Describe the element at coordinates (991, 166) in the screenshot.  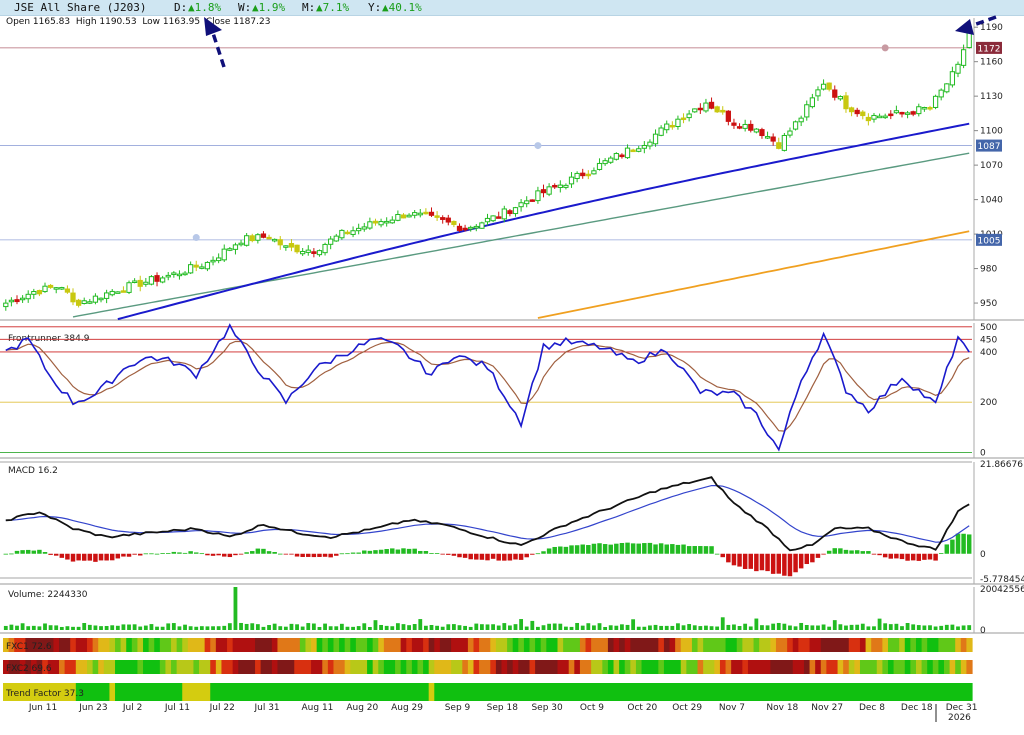
I see `price-tick-label: 1070` at that location.